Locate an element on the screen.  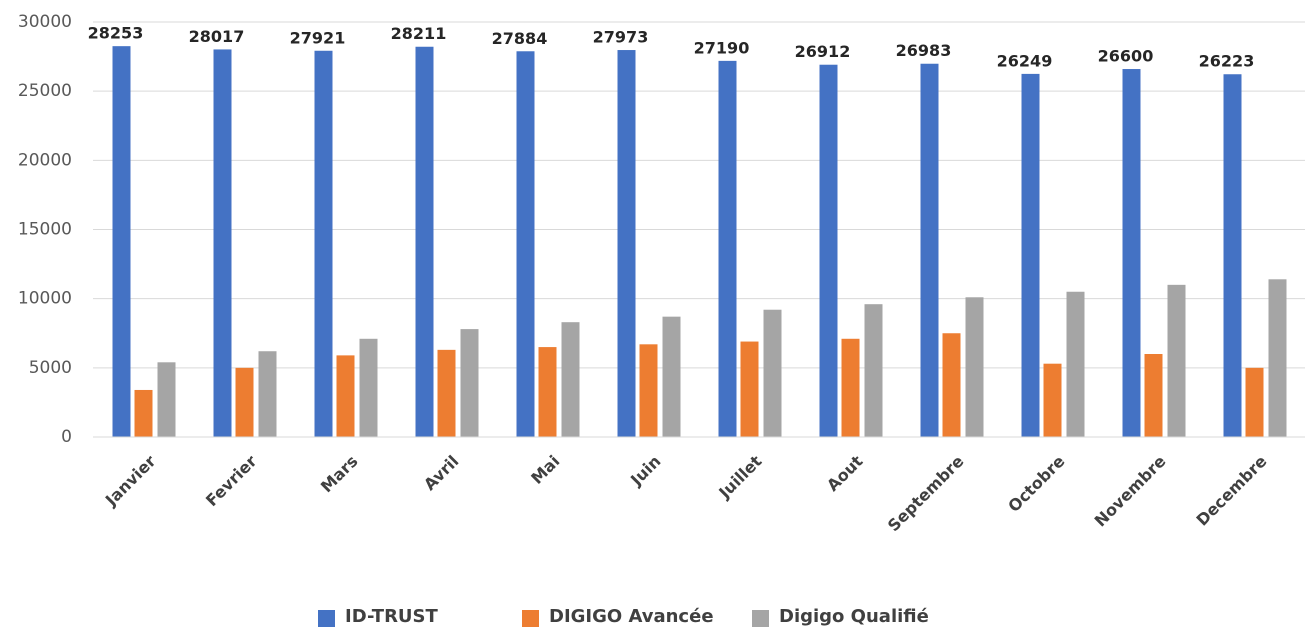
x-tick-label: Juin is located at coordinates (645, 471).